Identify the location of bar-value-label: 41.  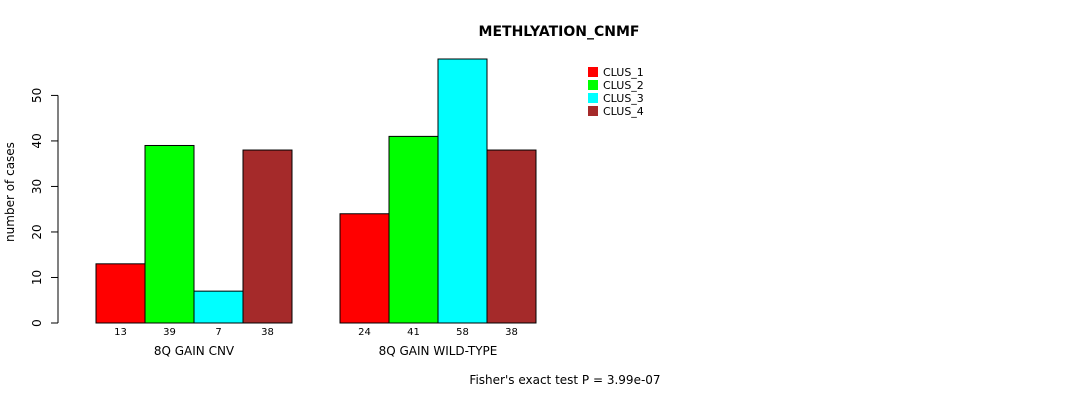
(413, 332).